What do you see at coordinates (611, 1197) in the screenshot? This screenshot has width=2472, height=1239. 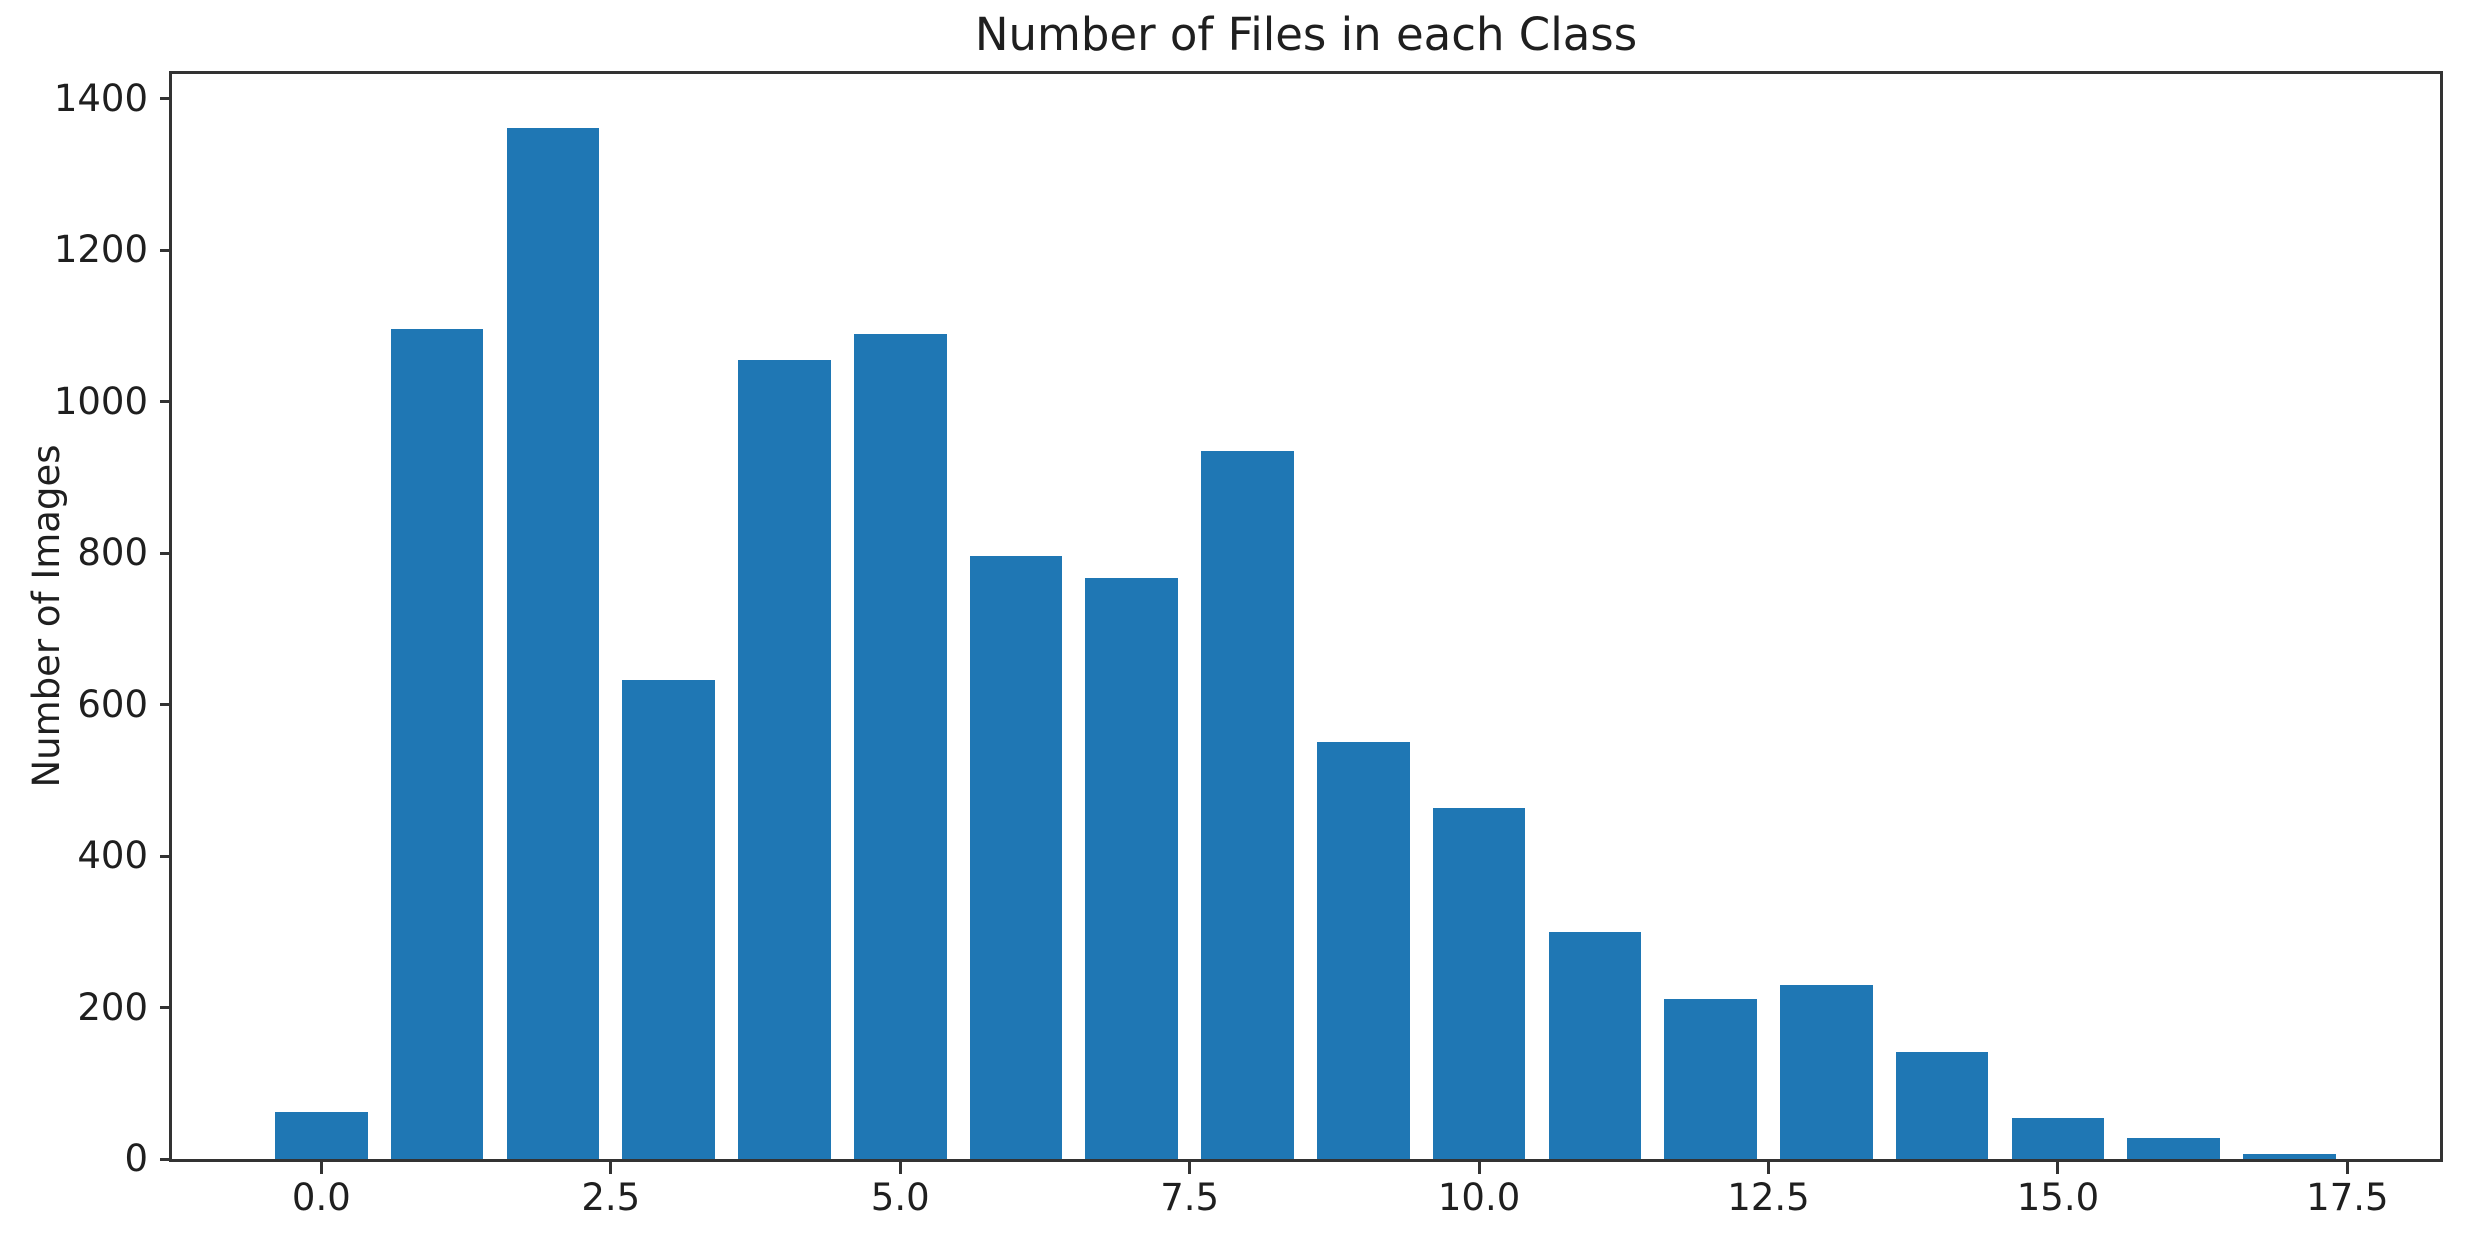 I see `x-tick-label: 2.5` at bounding box center [611, 1197].